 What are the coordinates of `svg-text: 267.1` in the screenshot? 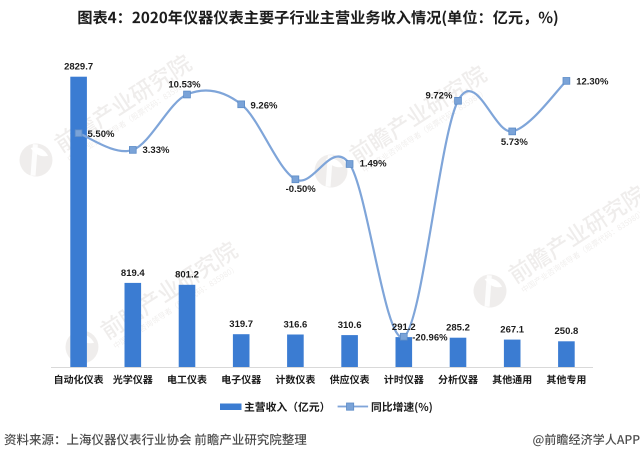 It's located at (512, 330).